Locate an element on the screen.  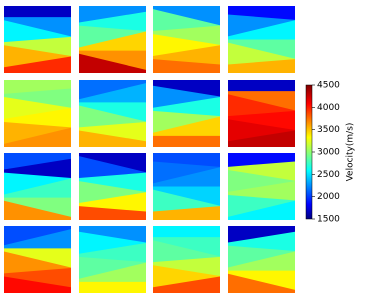
colorbar-tick-label: 3000 is located at coordinates (328, 153).